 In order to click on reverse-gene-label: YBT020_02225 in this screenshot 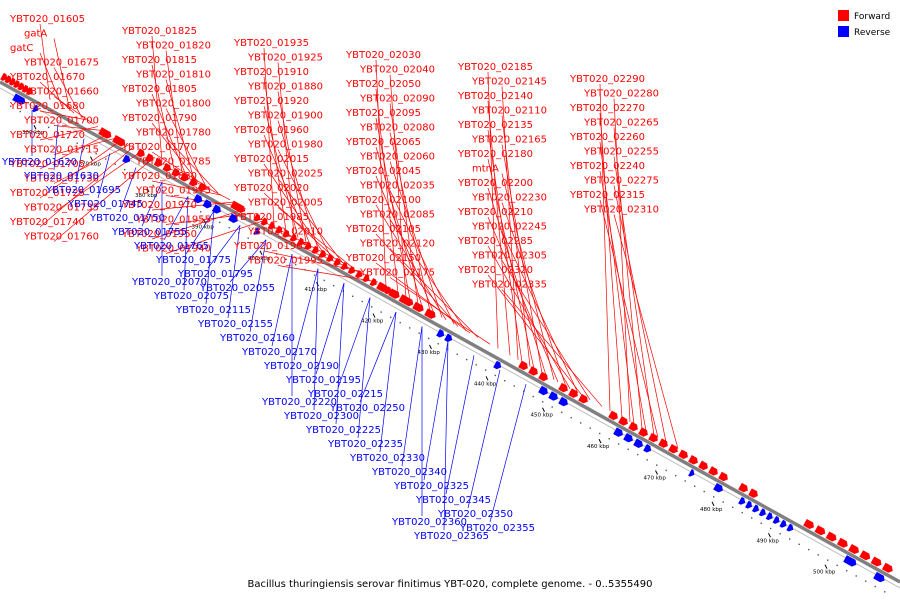, I will do `click(343, 430)`.